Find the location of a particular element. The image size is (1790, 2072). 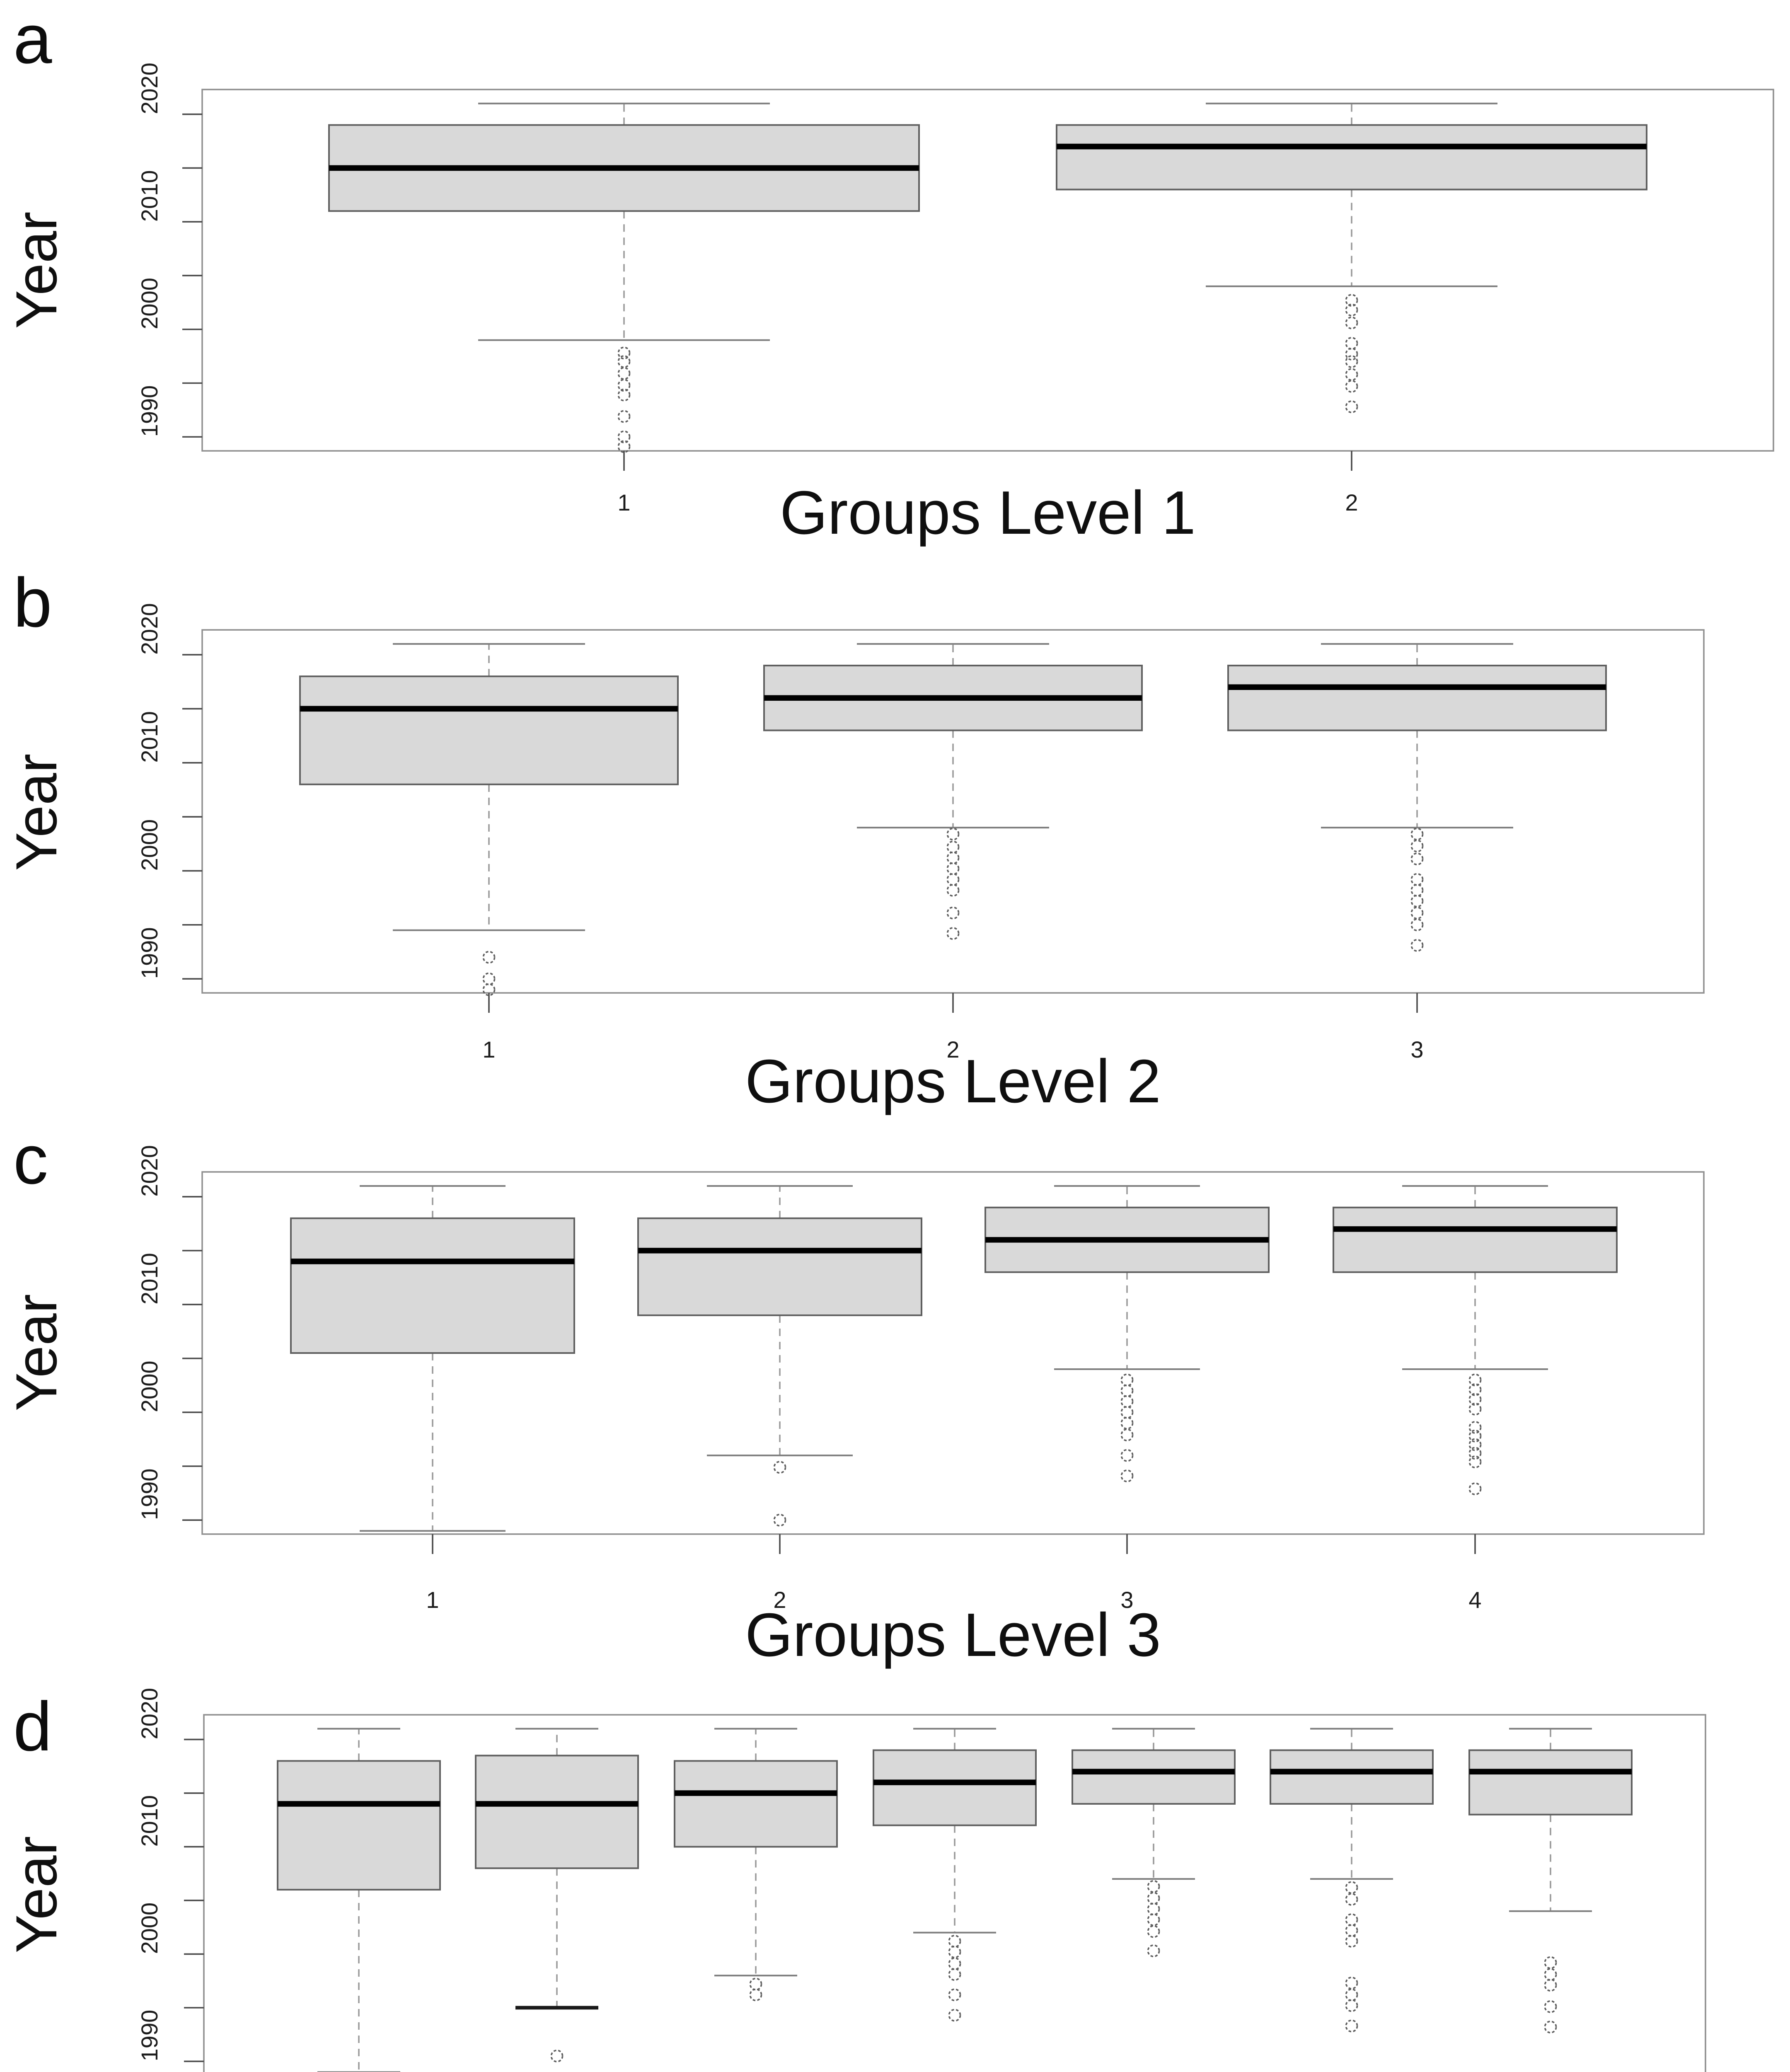

panel-letter-d: d is located at coordinates (32, 1726).